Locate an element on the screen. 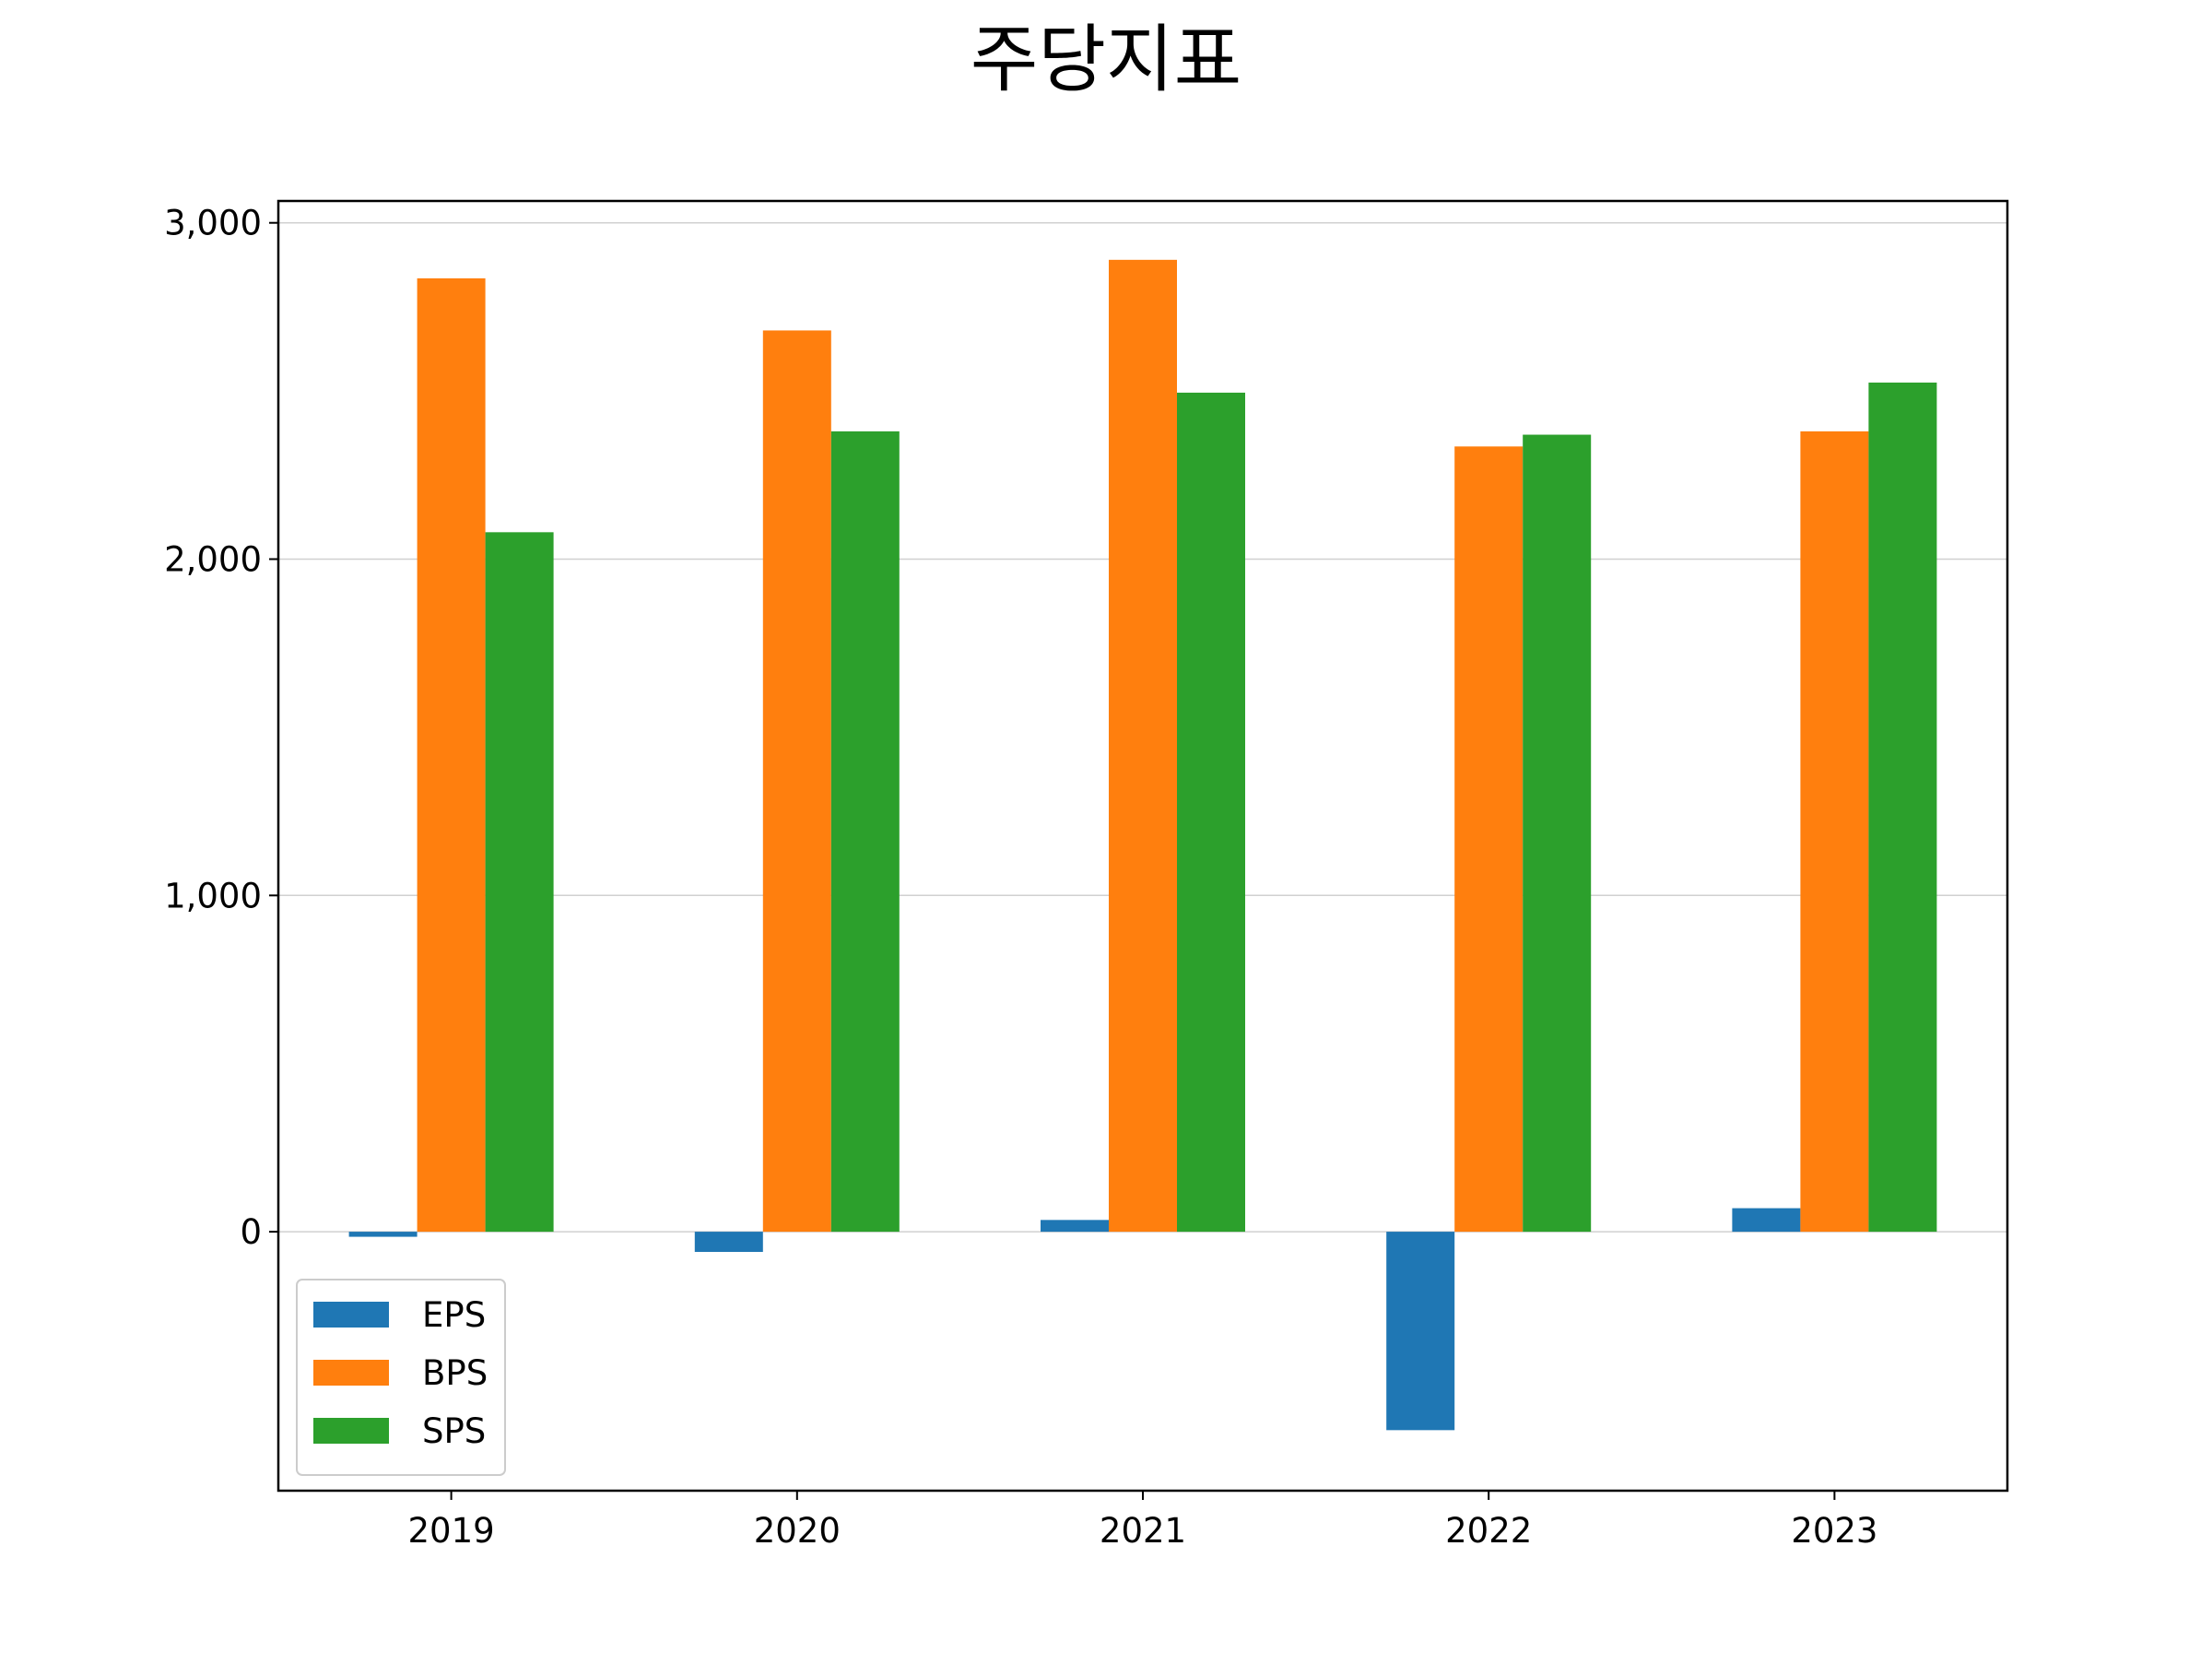 This screenshot has width=2212, height=1664. bar-eps-2020 is located at coordinates (728, 1242).